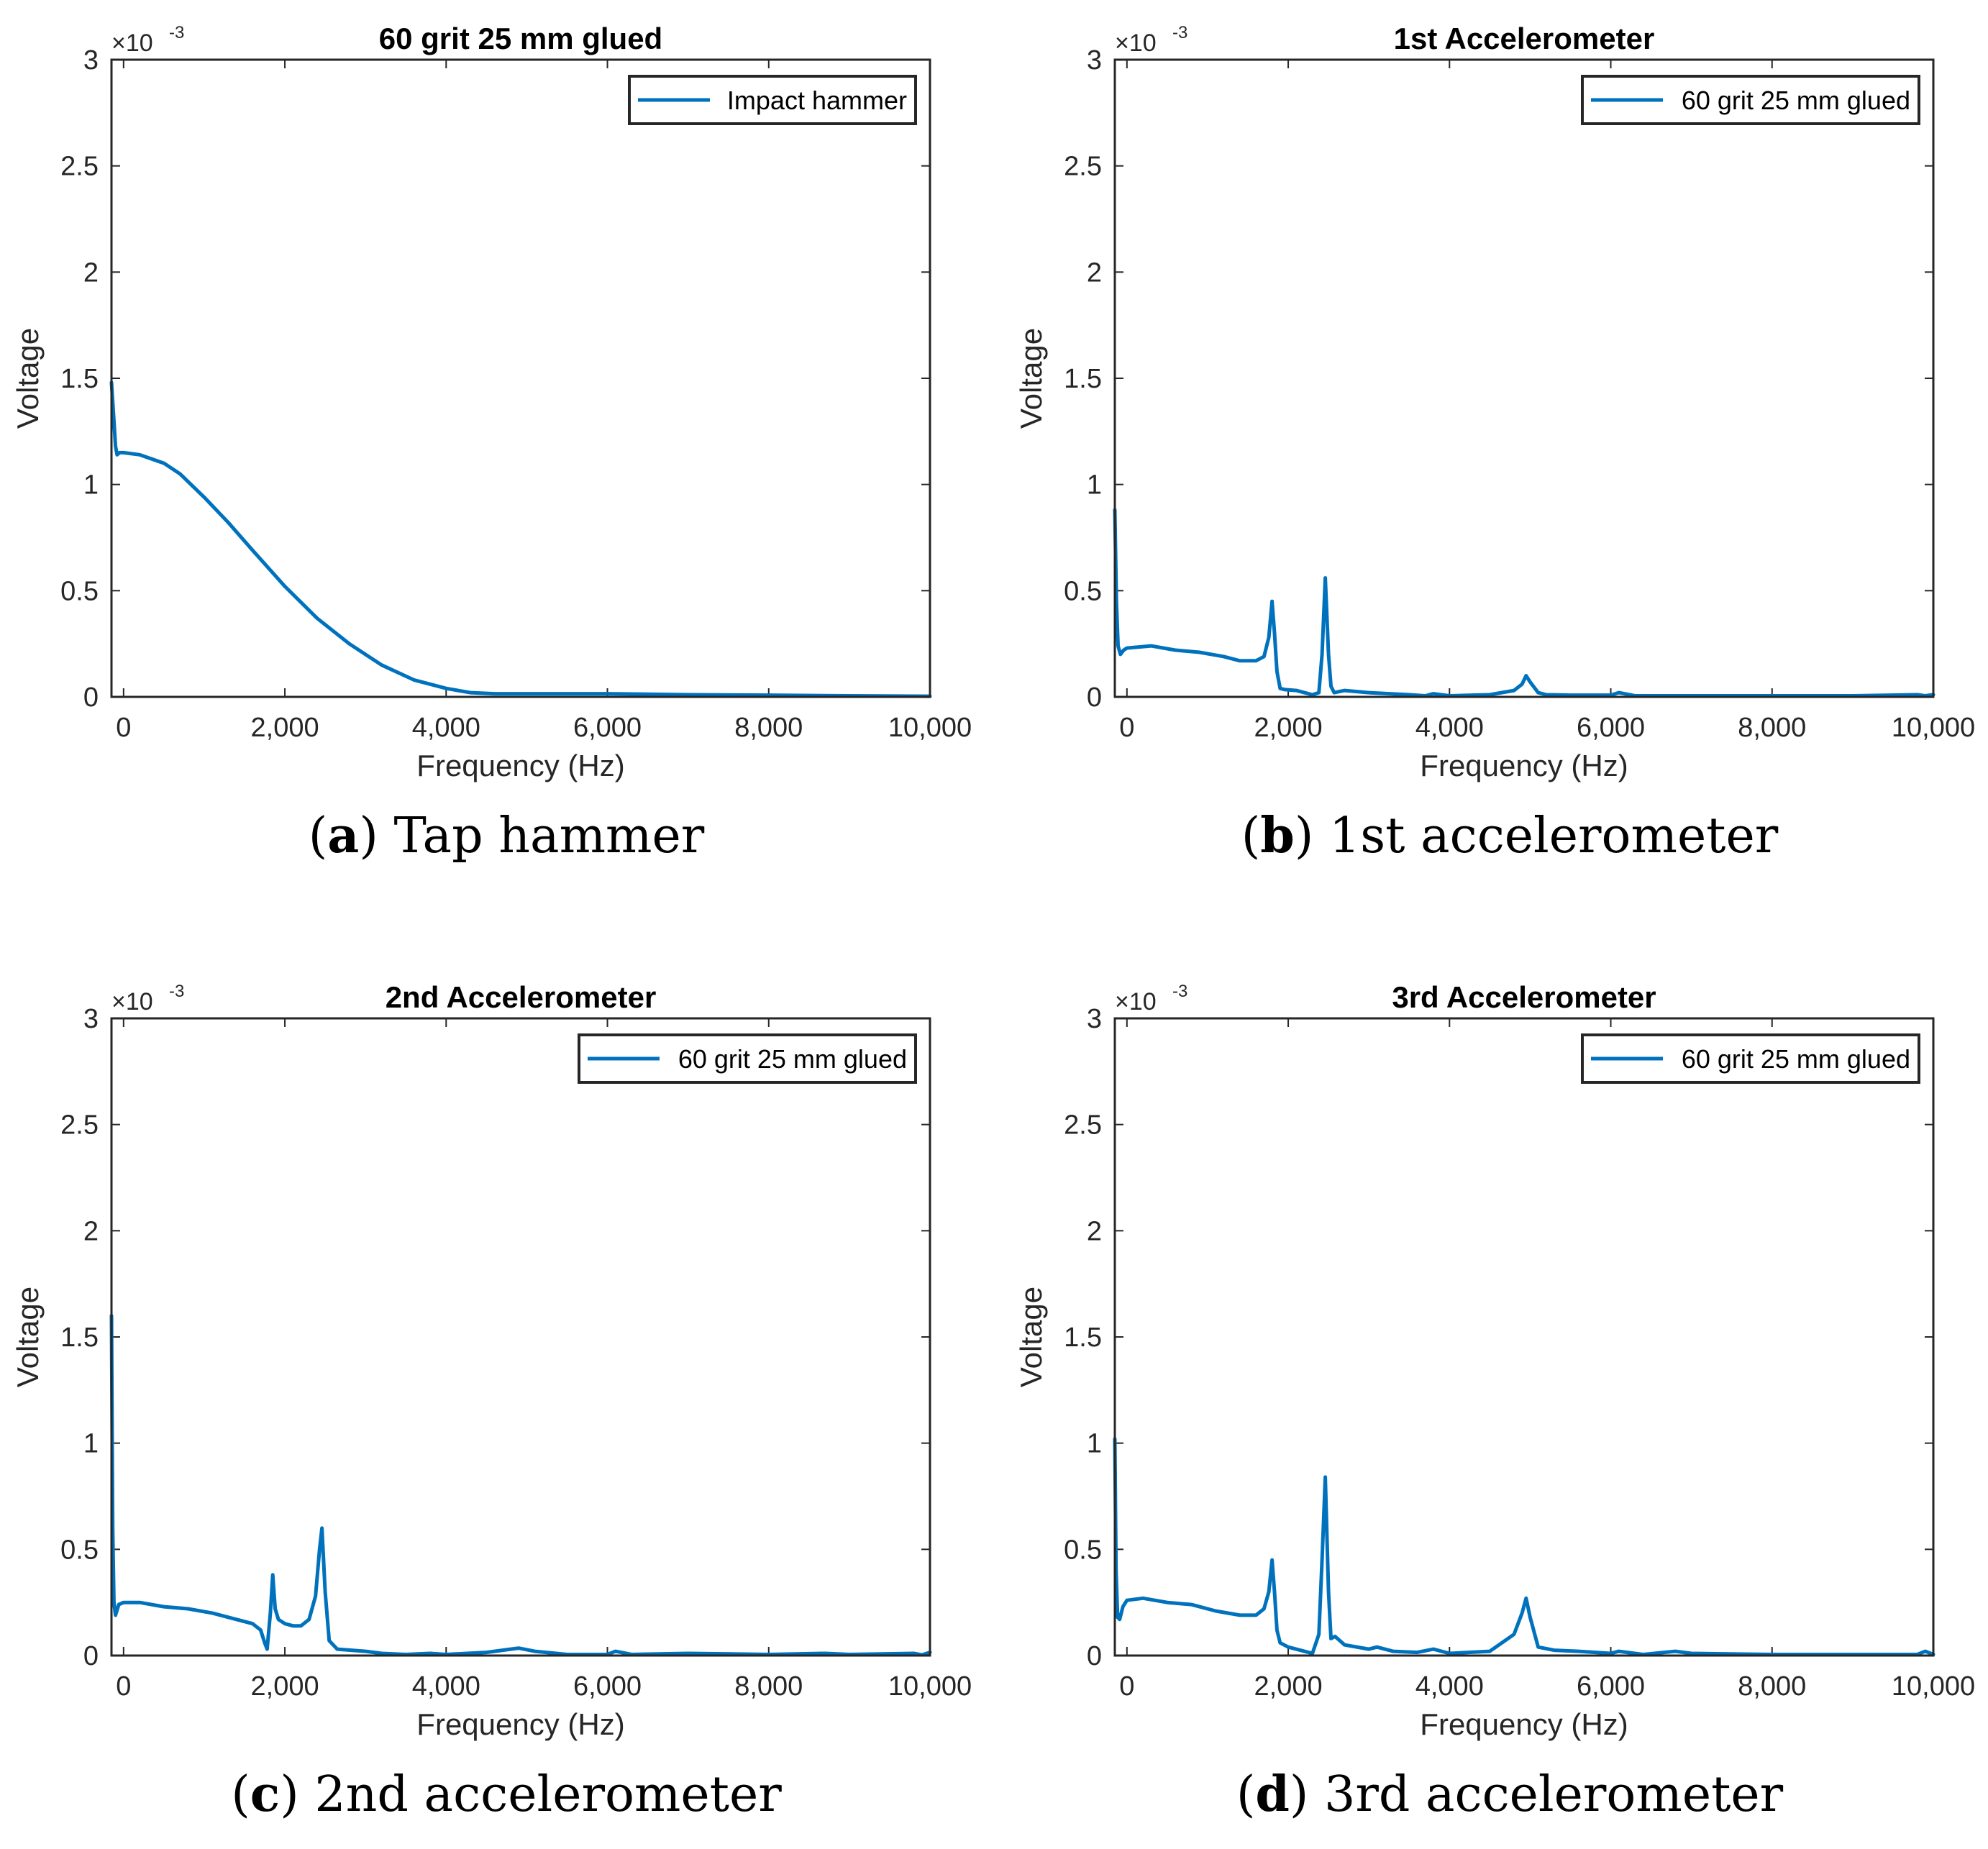 Image resolution: width=1988 pixels, height=1849 pixels. I want to click on panel-caption: (b) 1st accelerometer, so click(1510, 835).